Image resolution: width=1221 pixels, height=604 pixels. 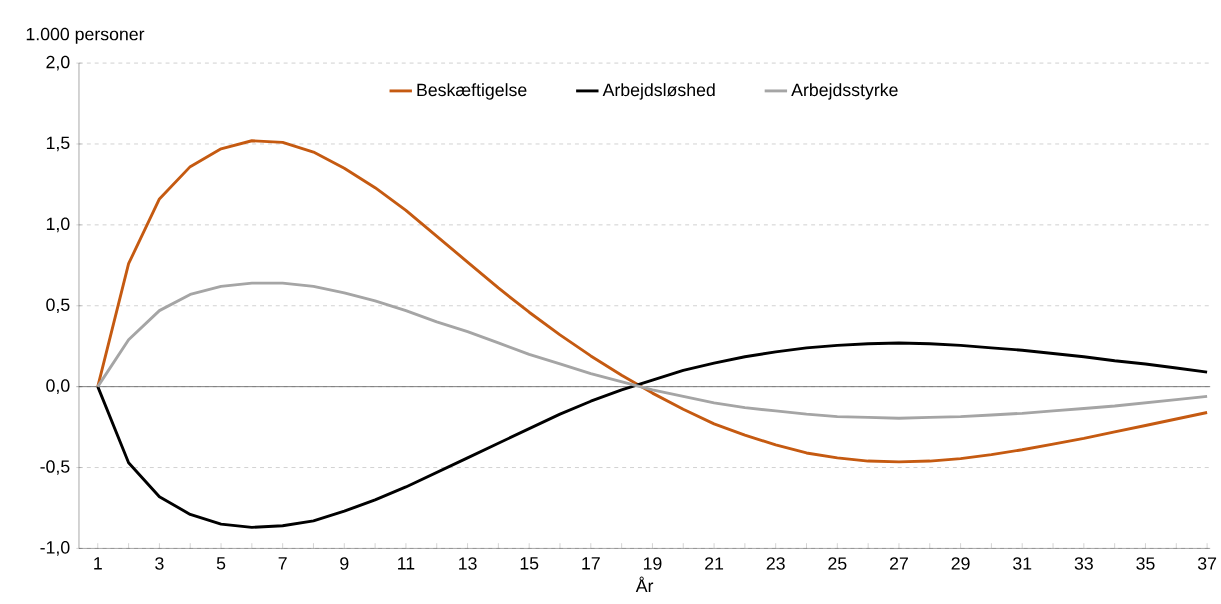 I want to click on x-tick-label: 25, so click(x=837, y=563).